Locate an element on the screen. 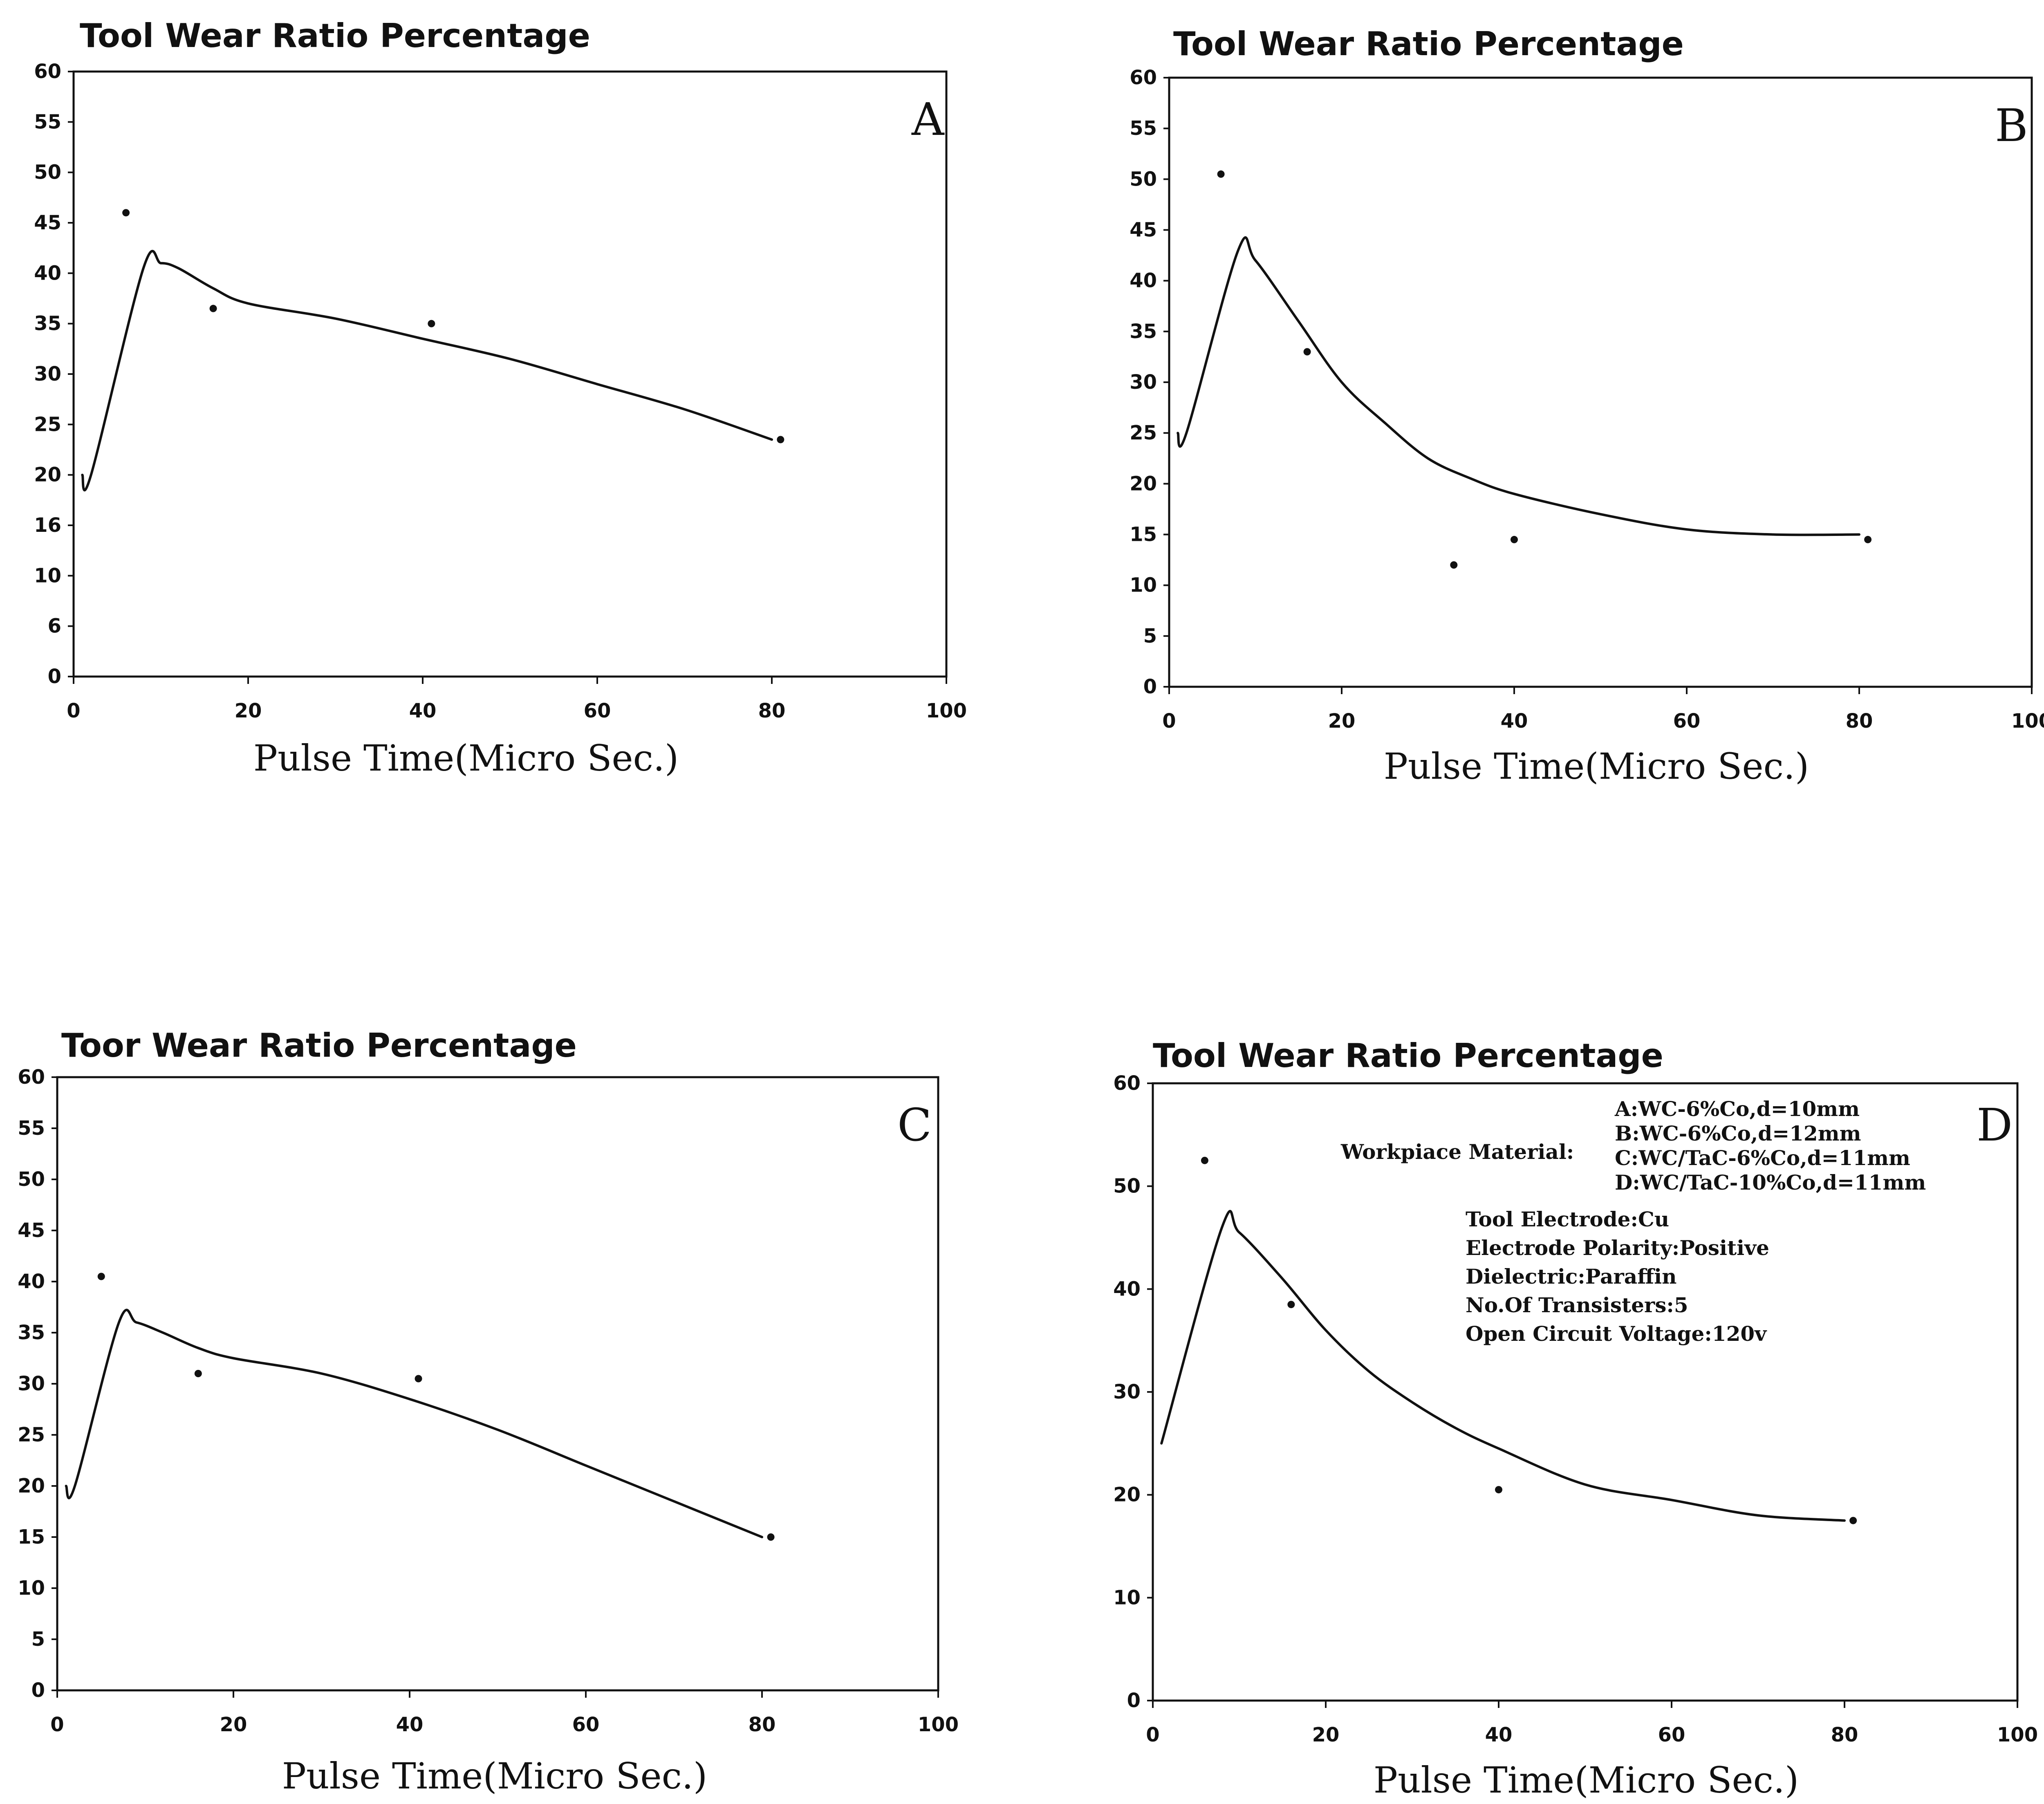  panel-a-y-tick-label: 35 is located at coordinates (47, 323).